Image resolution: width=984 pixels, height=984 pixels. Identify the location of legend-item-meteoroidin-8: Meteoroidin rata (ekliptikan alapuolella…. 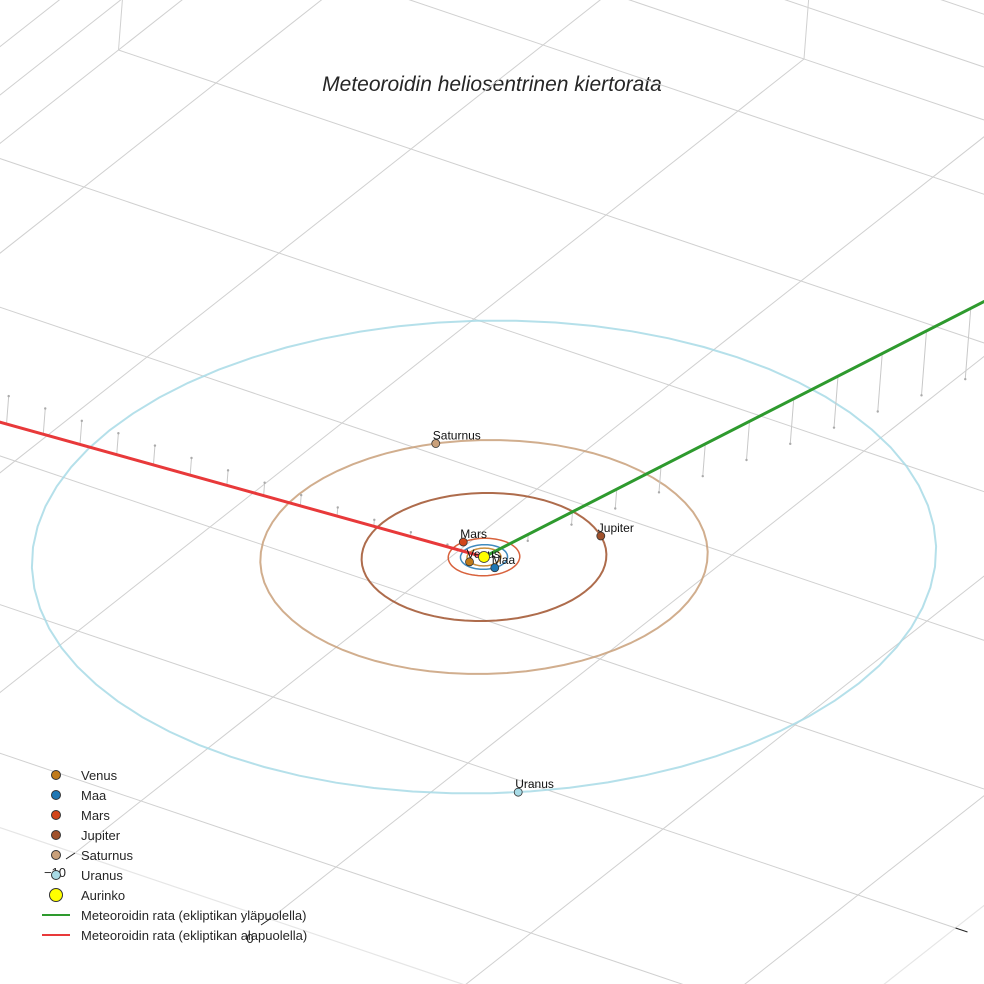
(172, 935).